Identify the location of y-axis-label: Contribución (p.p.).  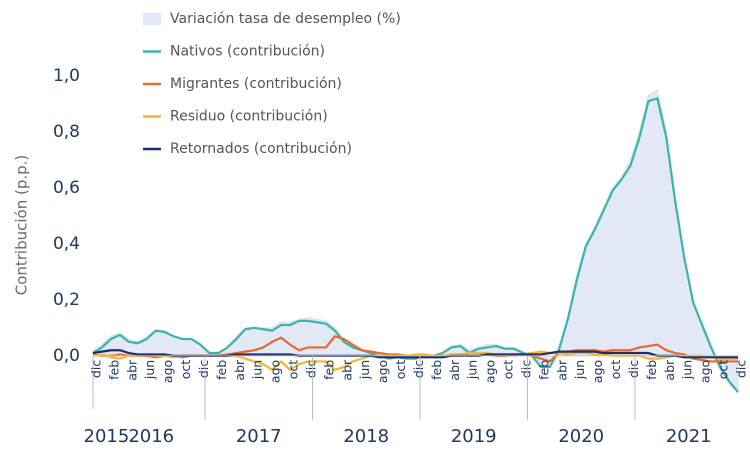
(22, 225).